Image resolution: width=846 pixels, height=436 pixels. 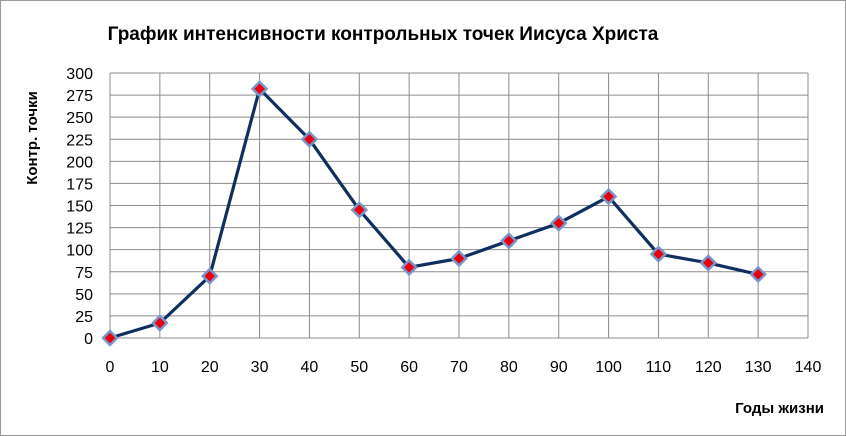 I want to click on y-tick-label: 250, so click(x=79, y=118).